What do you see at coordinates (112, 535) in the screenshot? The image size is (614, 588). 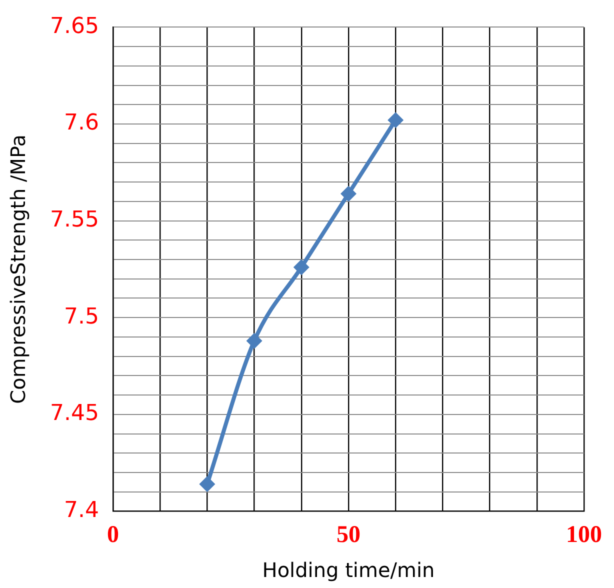 I see `x-tick-label: 0` at bounding box center [112, 535].